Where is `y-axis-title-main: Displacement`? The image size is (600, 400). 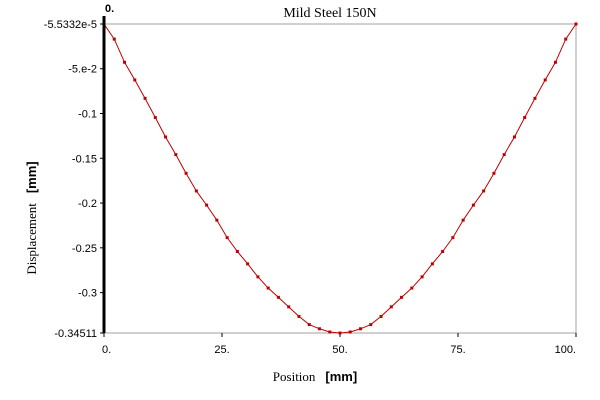 y-axis-title-main: Displacement is located at coordinates (31, 239).